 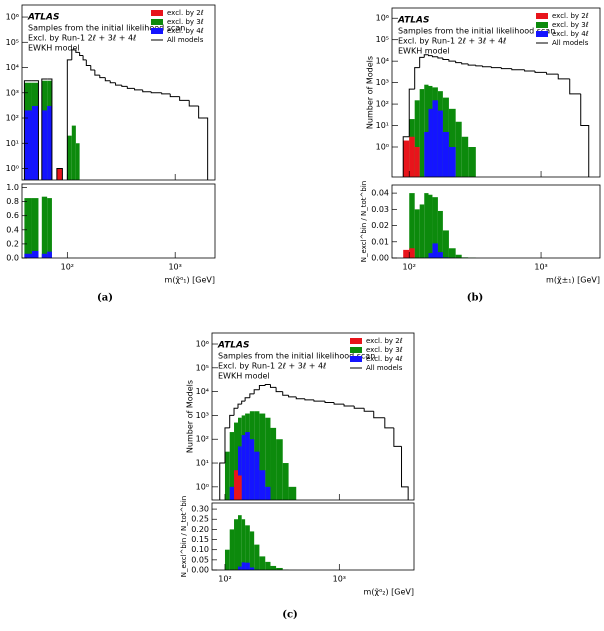 I want to click on y-tick-label: 0.8, so click(x=12, y=201).